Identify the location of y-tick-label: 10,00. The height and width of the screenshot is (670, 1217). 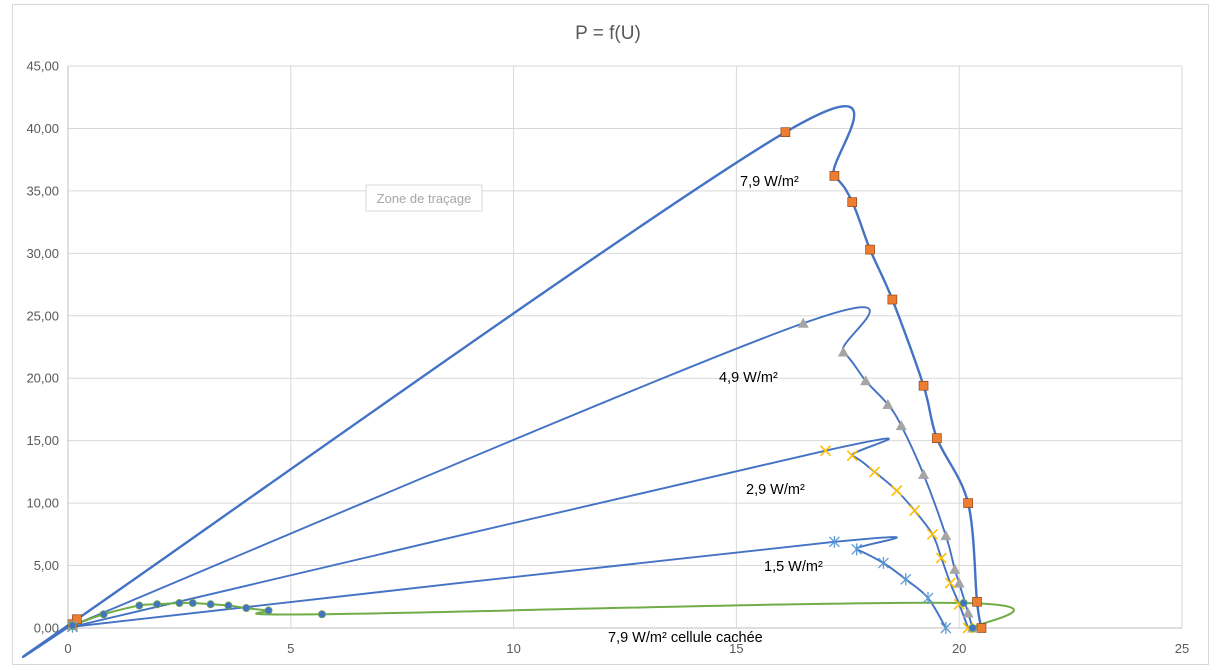
(42, 503).